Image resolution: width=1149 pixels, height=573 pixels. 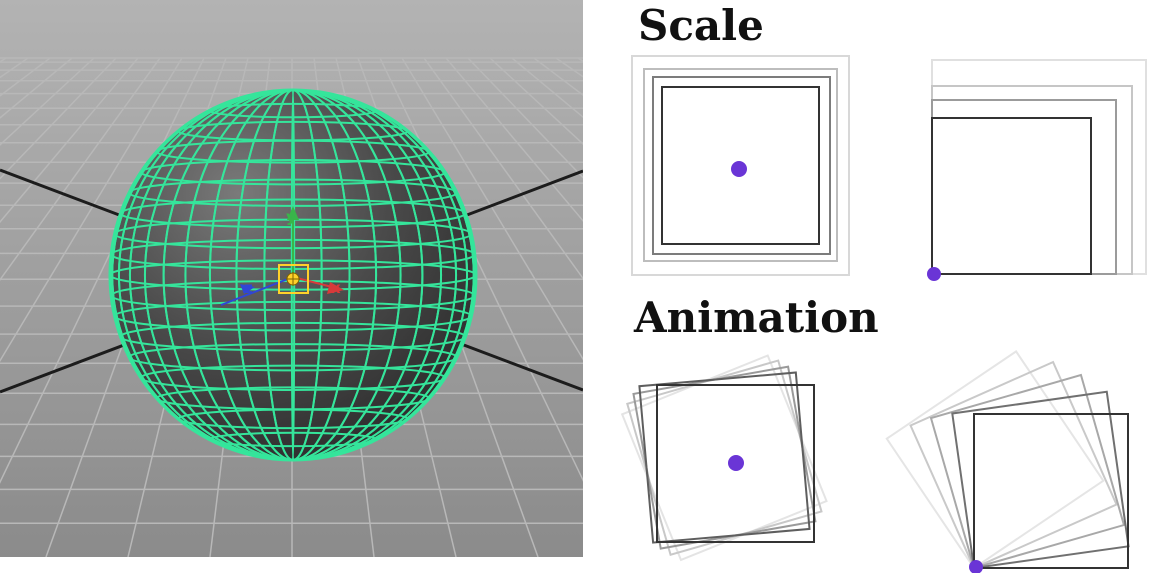 What do you see at coordinates (739, 169) in the screenshot?
I see `scale-center-pivot-dot` at bounding box center [739, 169].